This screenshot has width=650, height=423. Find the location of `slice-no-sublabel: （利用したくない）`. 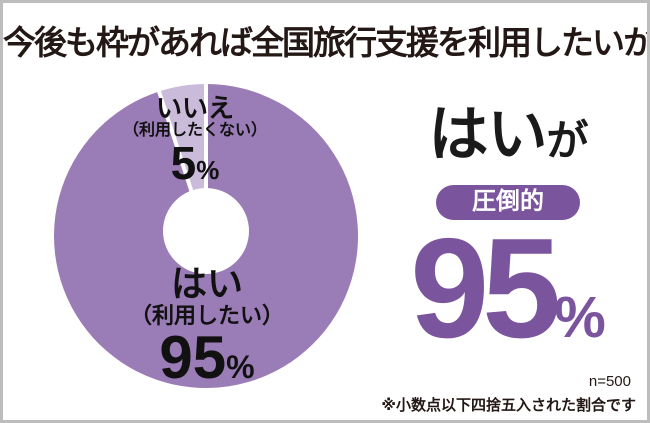

slice-no-sublabel: （利用したくない） is located at coordinates (195, 131).